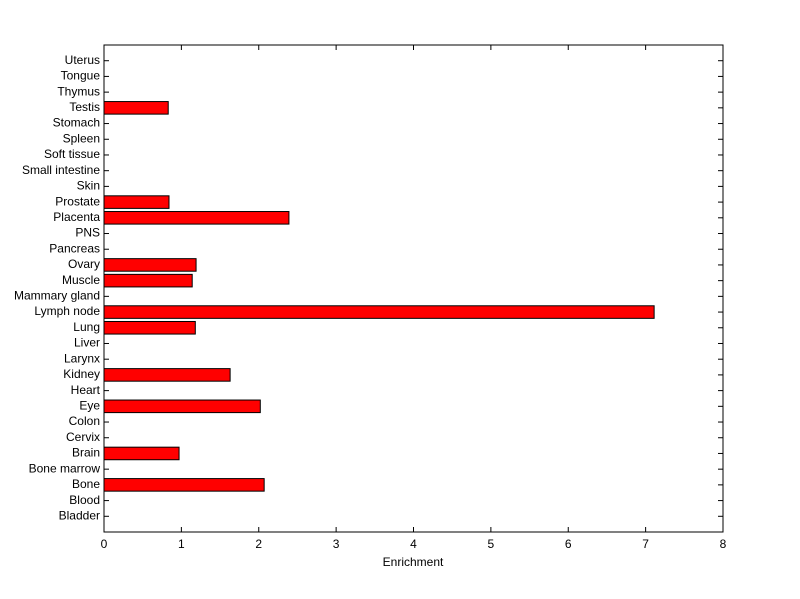  What do you see at coordinates (84, 264) in the screenshot?
I see `y-tick-label: Ovary` at bounding box center [84, 264].